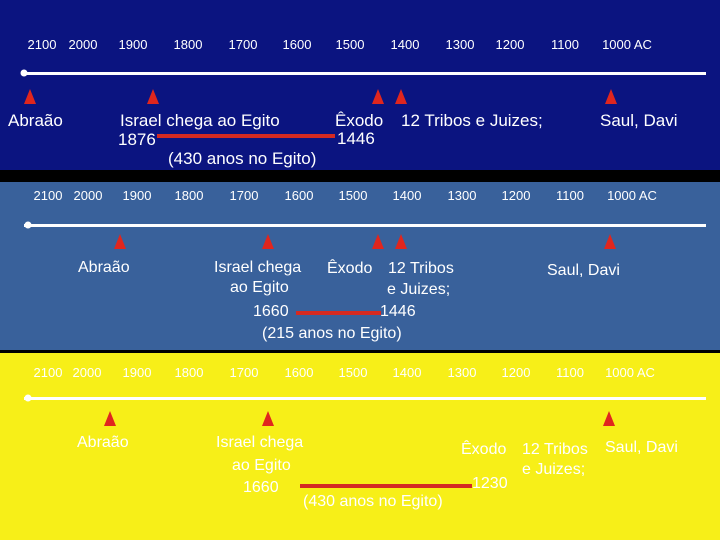  I want to click on label-12-tribos: 12 Tribos e Juizes;, so click(472, 120).